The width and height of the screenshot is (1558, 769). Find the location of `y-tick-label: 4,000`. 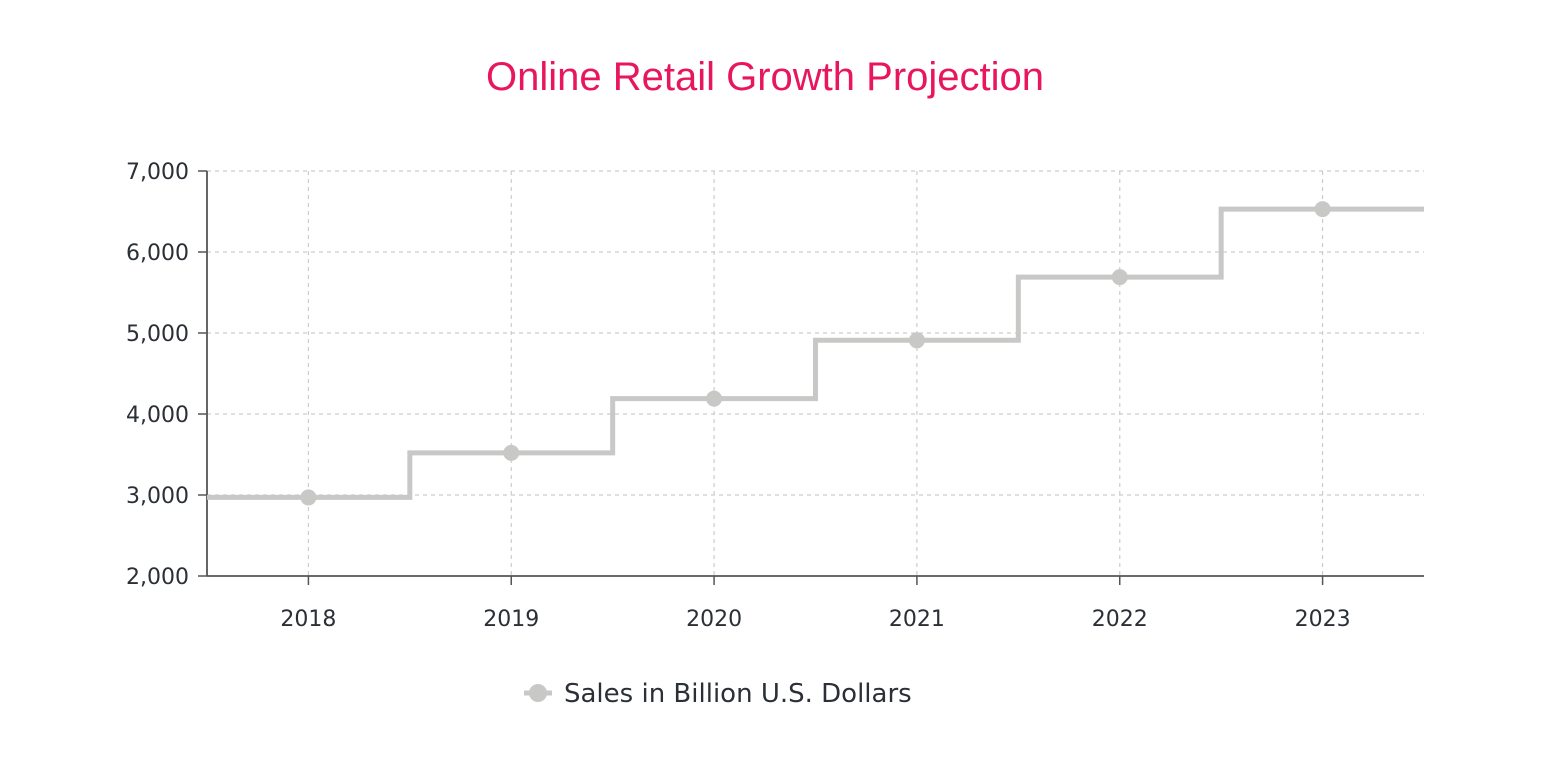

y-tick-label: 4,000 is located at coordinates (157, 415).